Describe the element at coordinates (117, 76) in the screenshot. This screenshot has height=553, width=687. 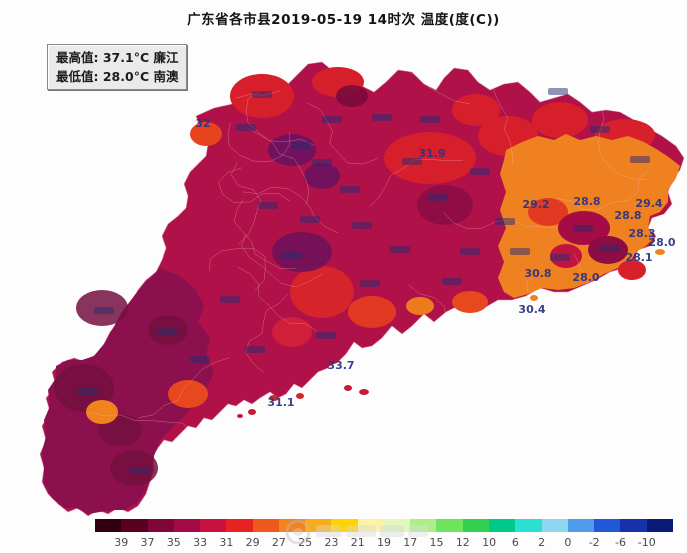
I see `min-value-line: 最低值: 28.0°C 南澳` at that location.